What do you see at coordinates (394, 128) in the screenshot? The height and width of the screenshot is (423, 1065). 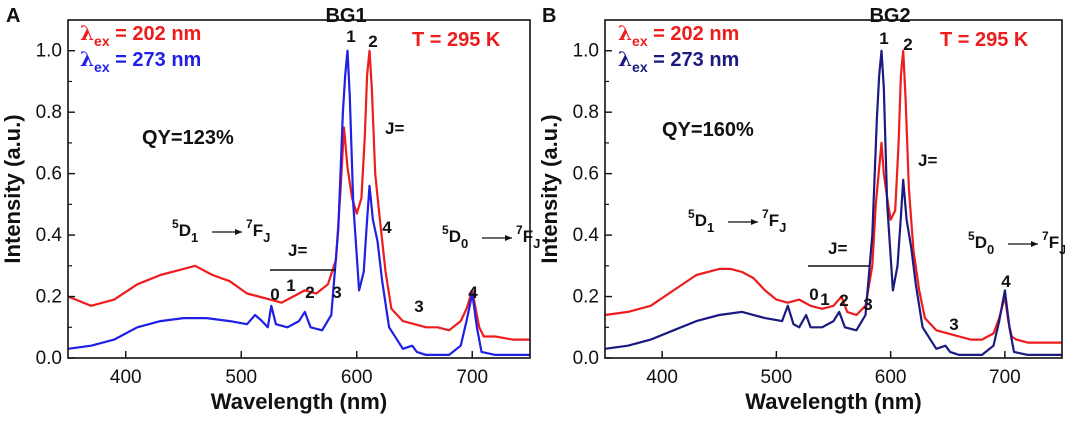 I see `j-label-right: J=` at bounding box center [394, 128].